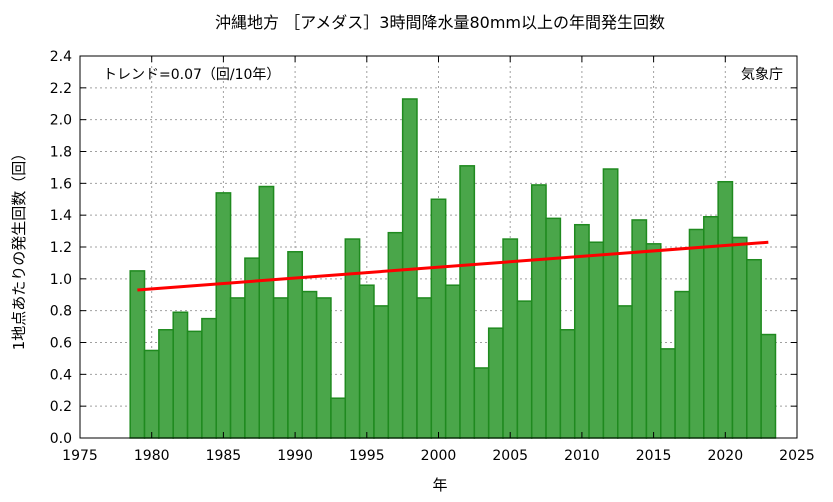 This screenshot has height=502, width=833. What do you see at coordinates (739, 337) in the screenshot?
I see `bar-2021` at bounding box center [739, 337].